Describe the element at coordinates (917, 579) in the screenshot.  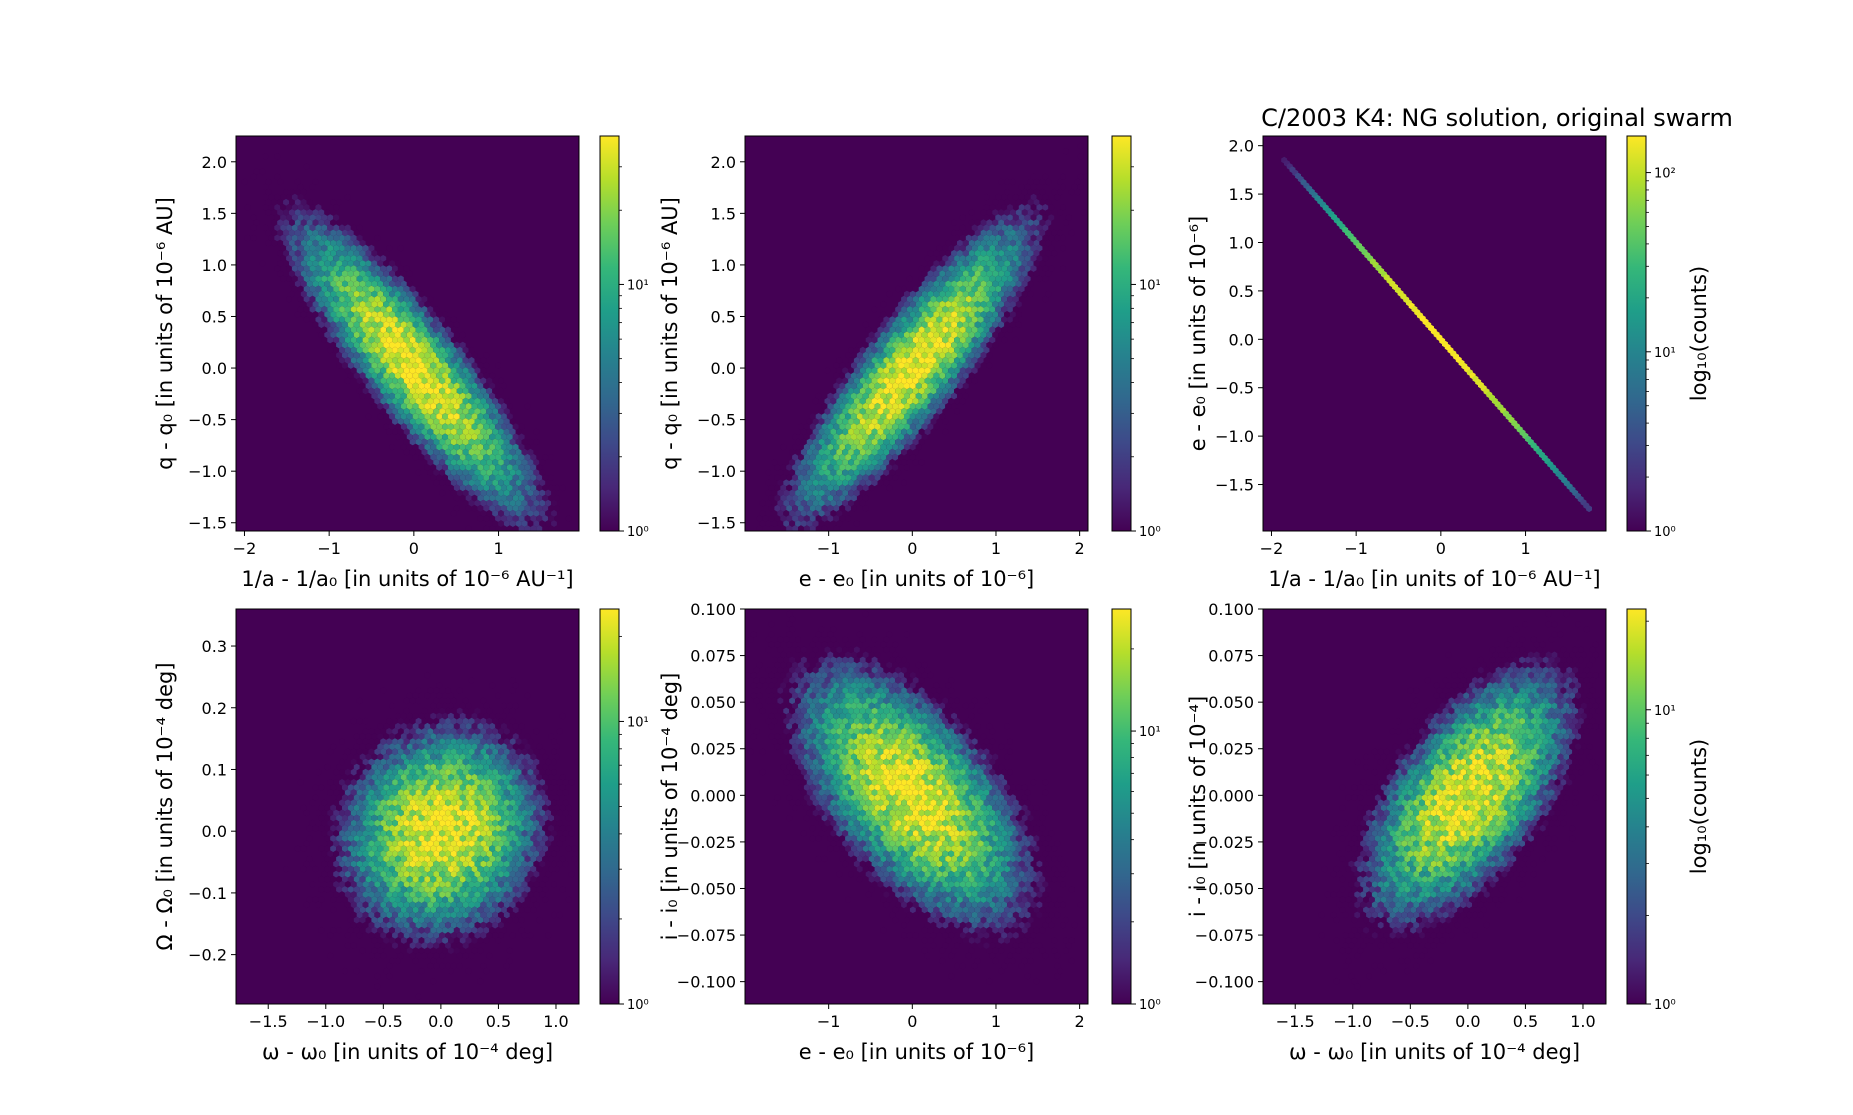
I see `x-axis-label: e - e₀ [in units of 10⁻⁶]` at that location.